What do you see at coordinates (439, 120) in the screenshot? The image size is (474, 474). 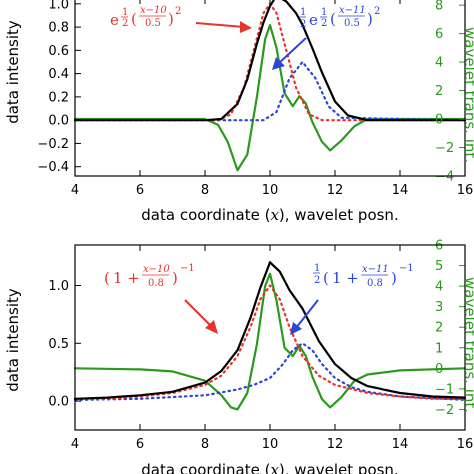 I see `top-y2-tick-label: 0` at bounding box center [439, 120].